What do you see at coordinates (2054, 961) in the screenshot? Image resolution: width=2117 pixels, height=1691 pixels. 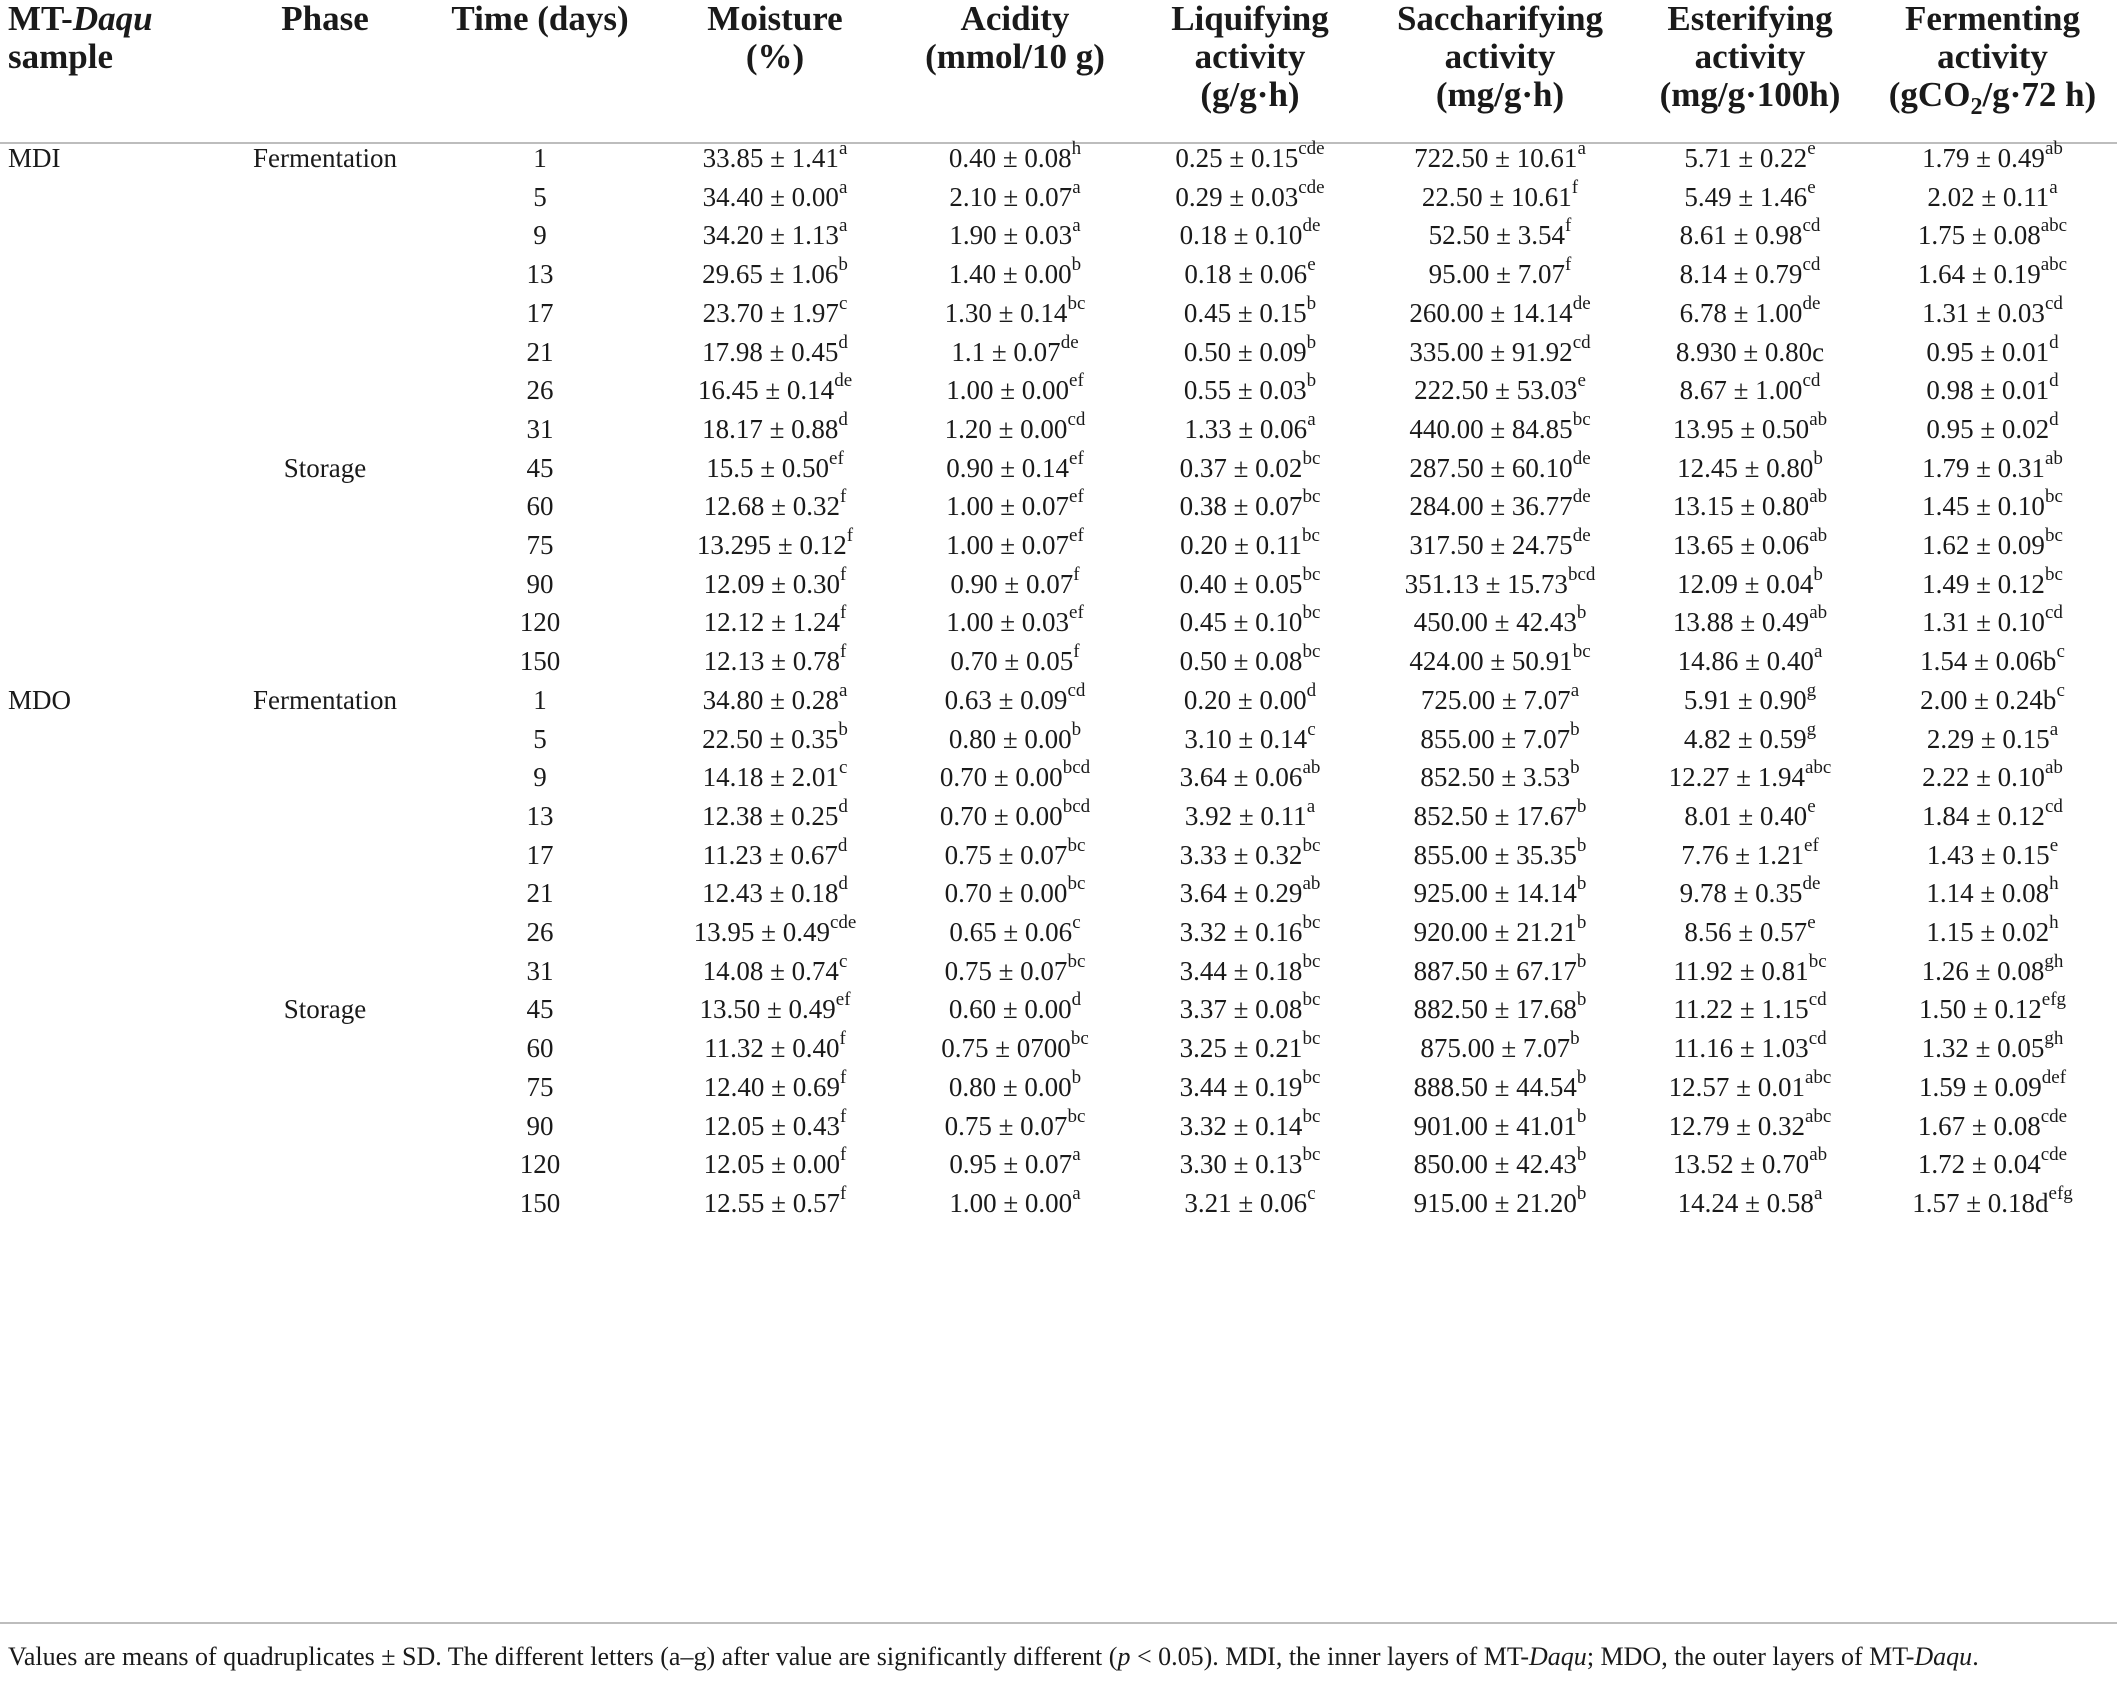 I see `significance-letters: gh` at bounding box center [2054, 961].